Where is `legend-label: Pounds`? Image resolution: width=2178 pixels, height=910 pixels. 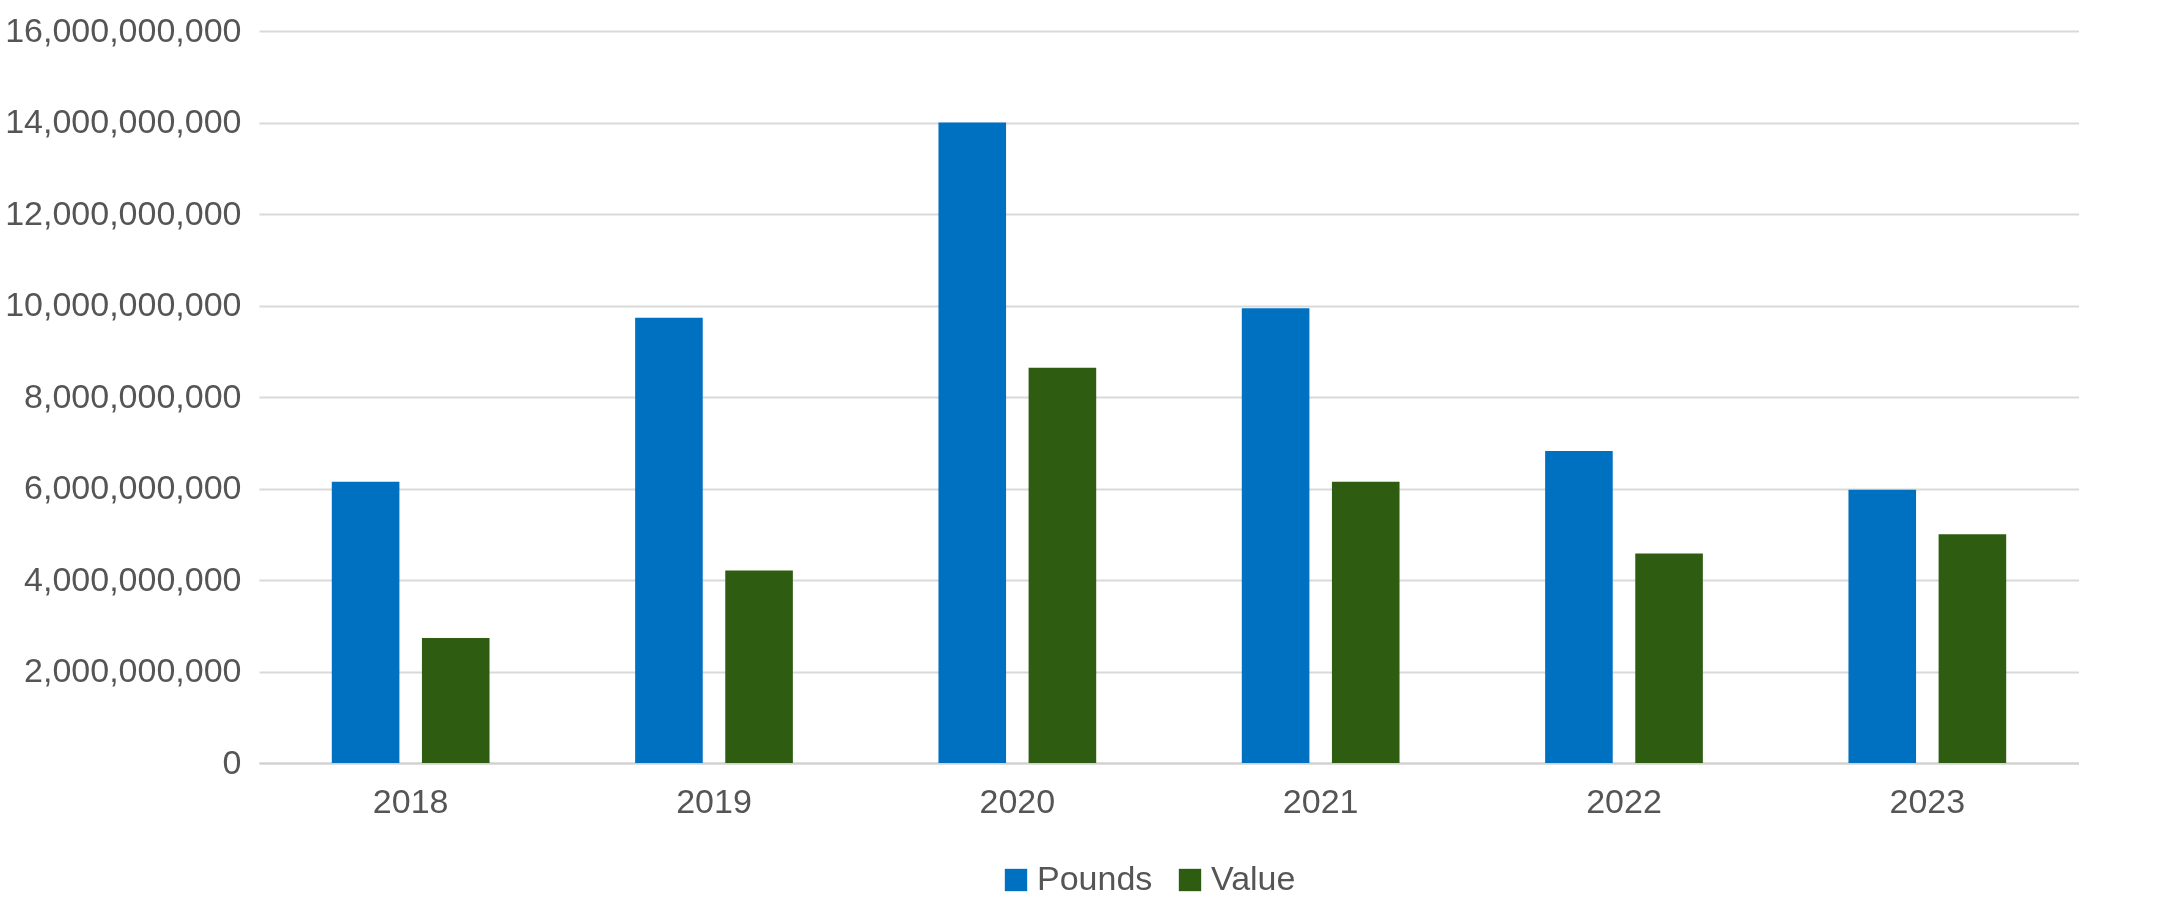
legend-label: Pounds is located at coordinates (1095, 878).